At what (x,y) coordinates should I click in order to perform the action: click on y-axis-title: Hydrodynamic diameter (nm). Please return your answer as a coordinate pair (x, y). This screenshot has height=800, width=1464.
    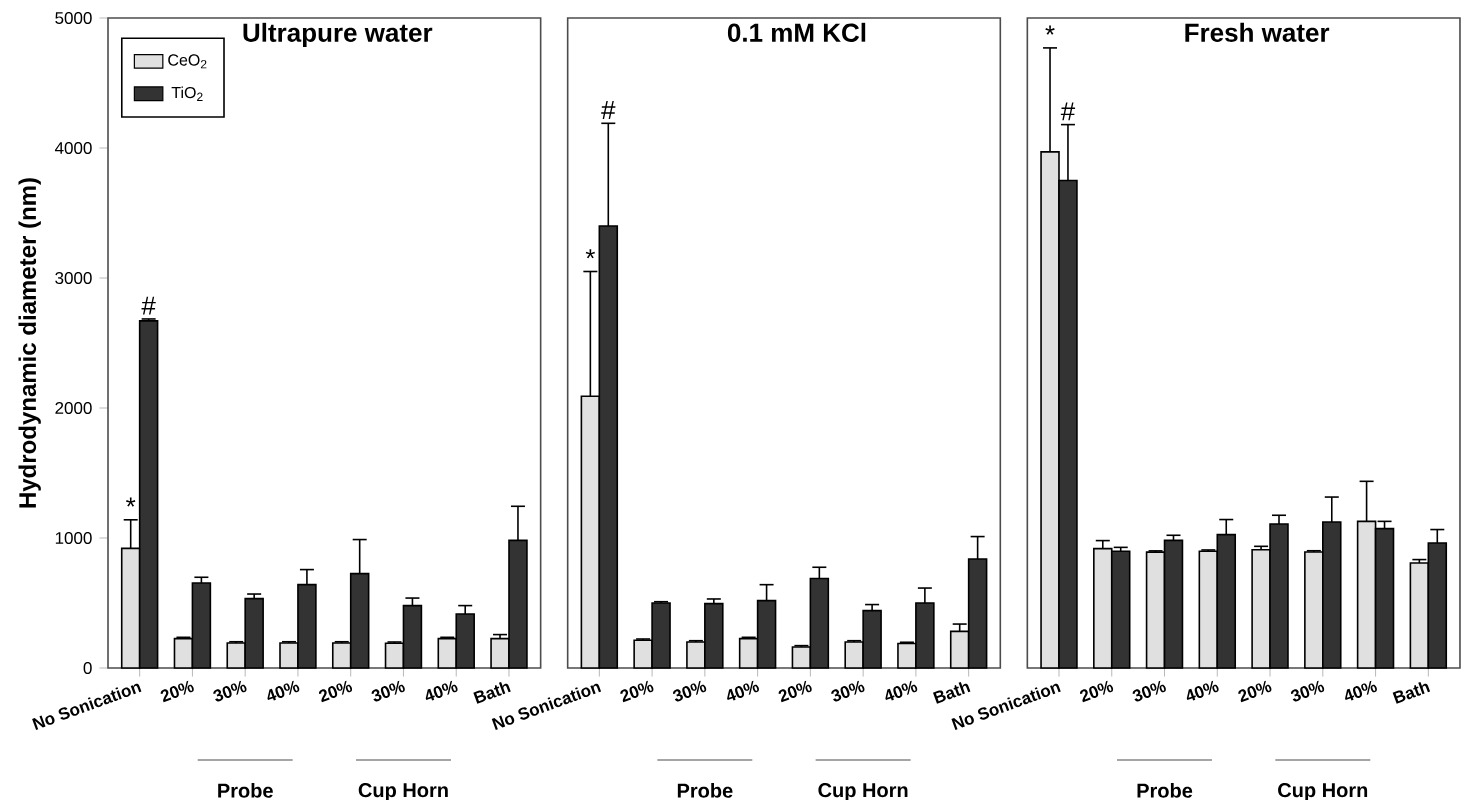
    Looking at the image, I should click on (29, 343).